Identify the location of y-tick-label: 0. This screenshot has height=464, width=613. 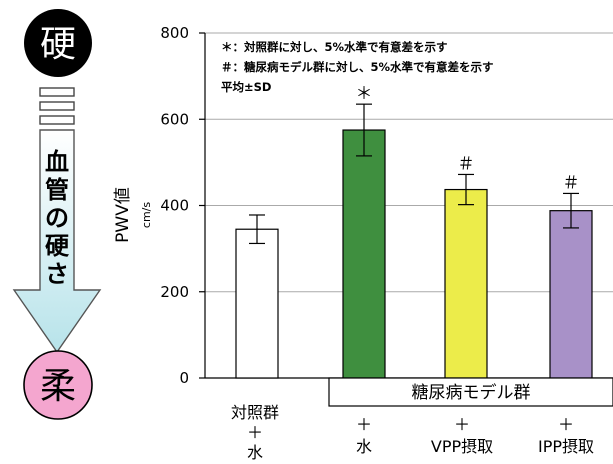
(184, 378).